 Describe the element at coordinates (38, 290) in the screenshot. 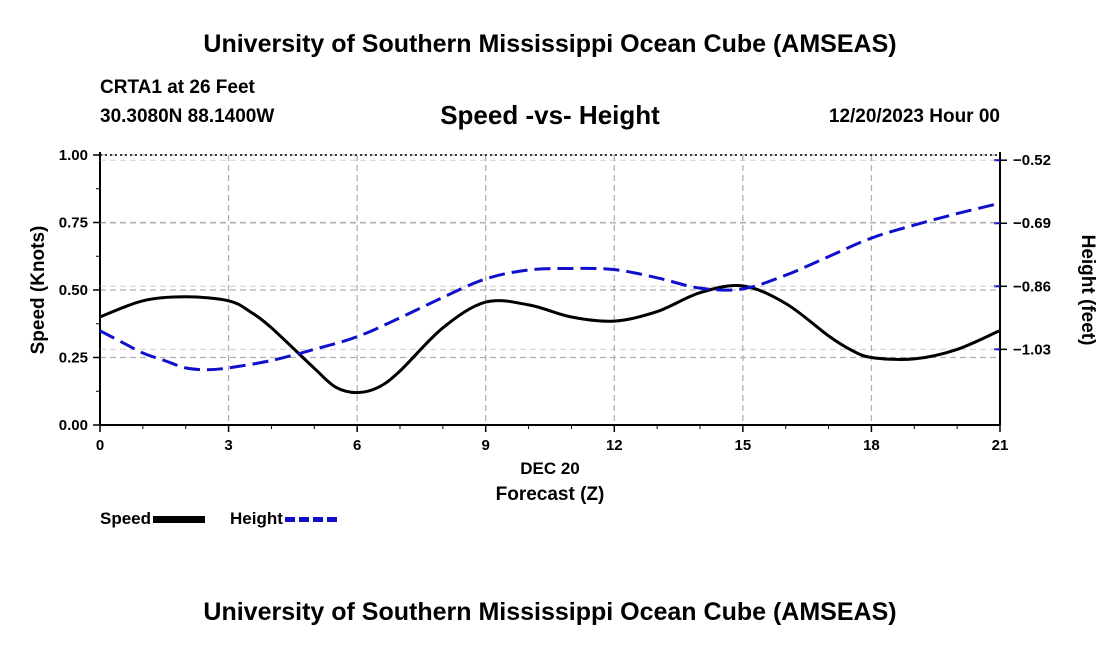

I see `y-left-axis-title: Speed (Knots)` at that location.